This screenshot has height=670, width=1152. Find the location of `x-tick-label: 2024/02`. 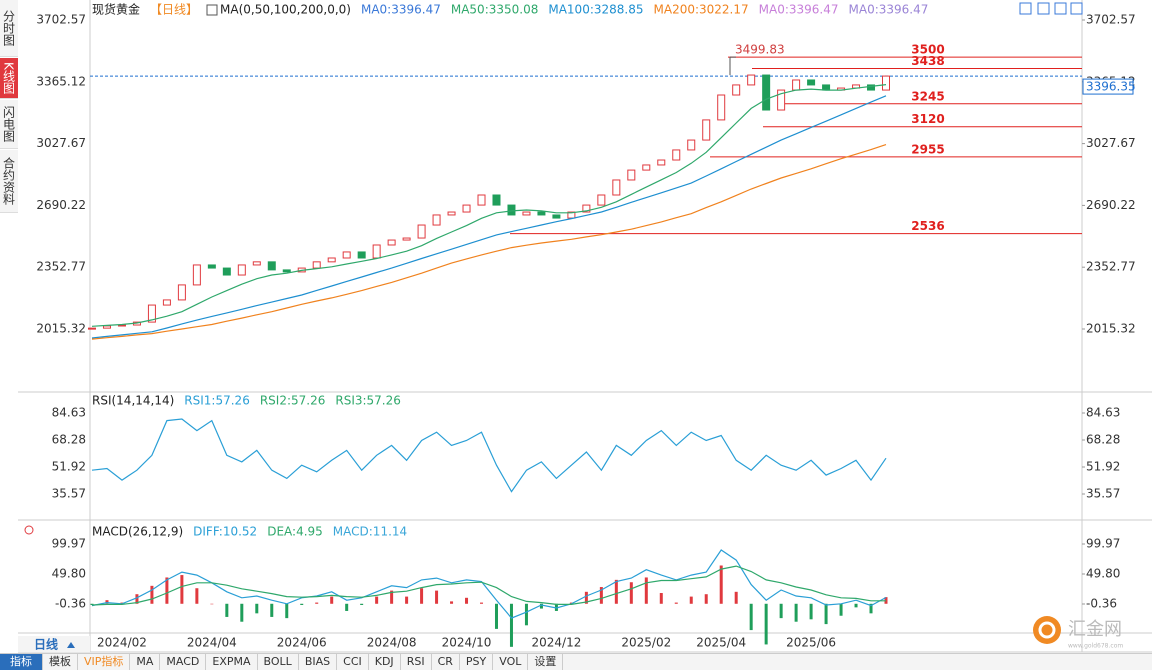

x-tick-label: 2024/02 is located at coordinates (122, 643).